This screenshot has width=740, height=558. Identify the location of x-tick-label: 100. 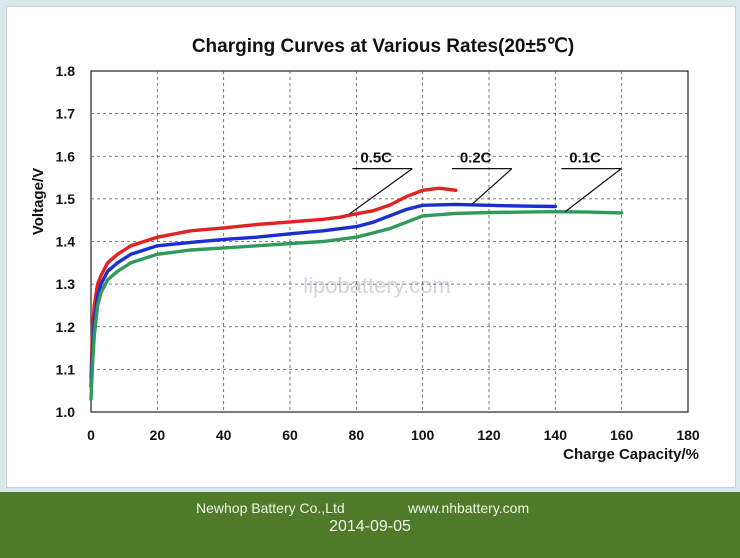
(423, 435).